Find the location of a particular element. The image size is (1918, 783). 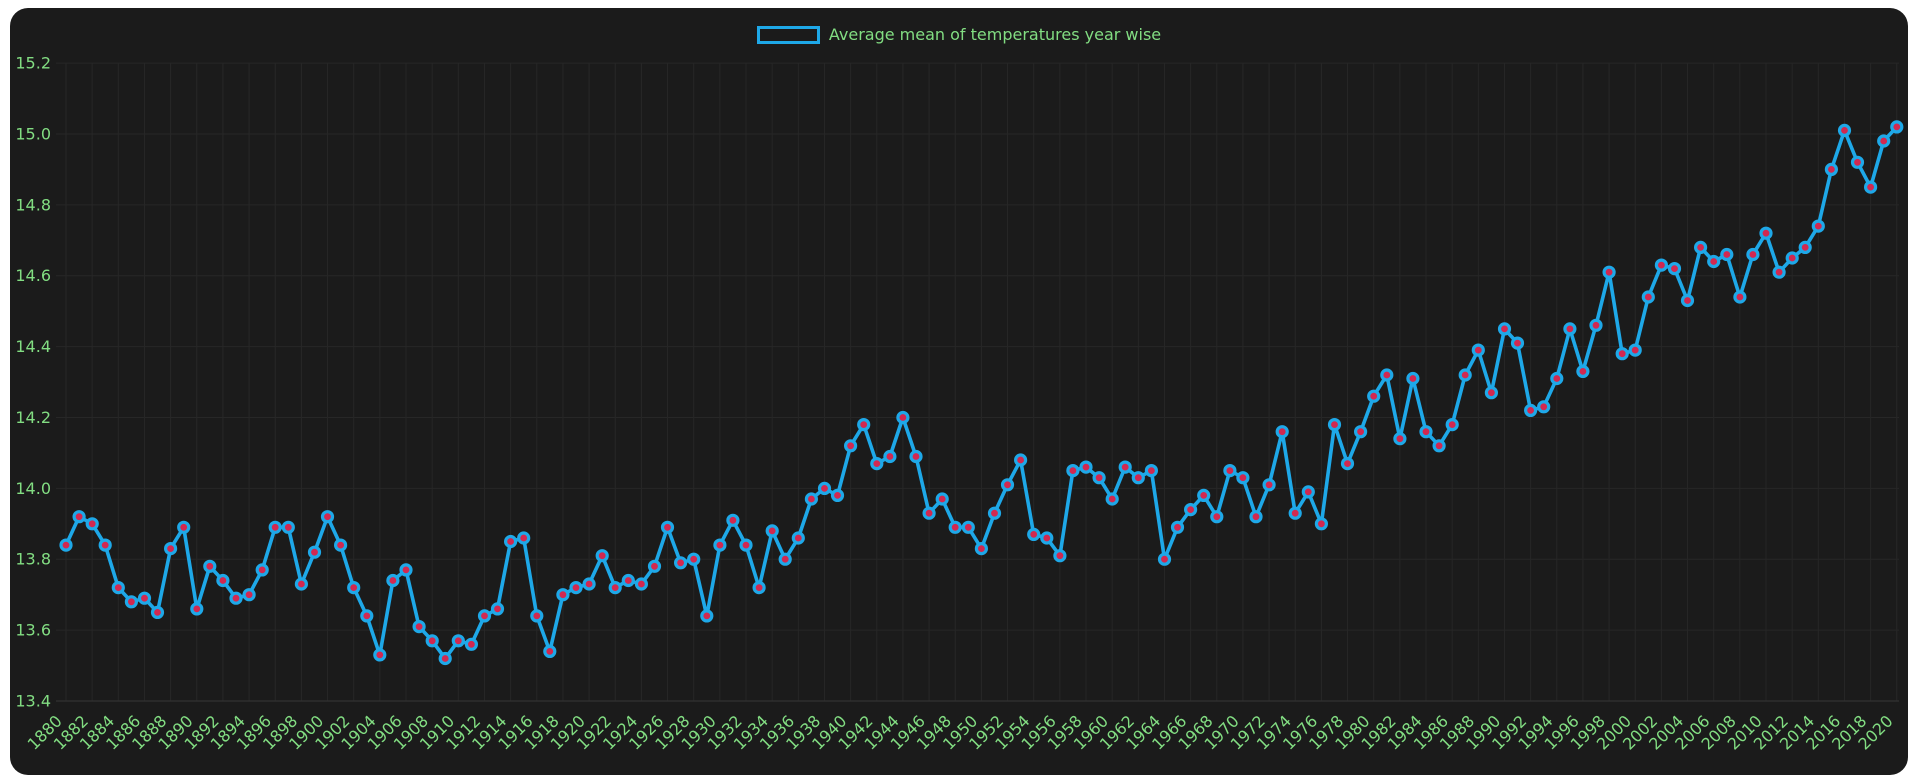

y-axis-tick-label: 13.6 is located at coordinates (33, 630).